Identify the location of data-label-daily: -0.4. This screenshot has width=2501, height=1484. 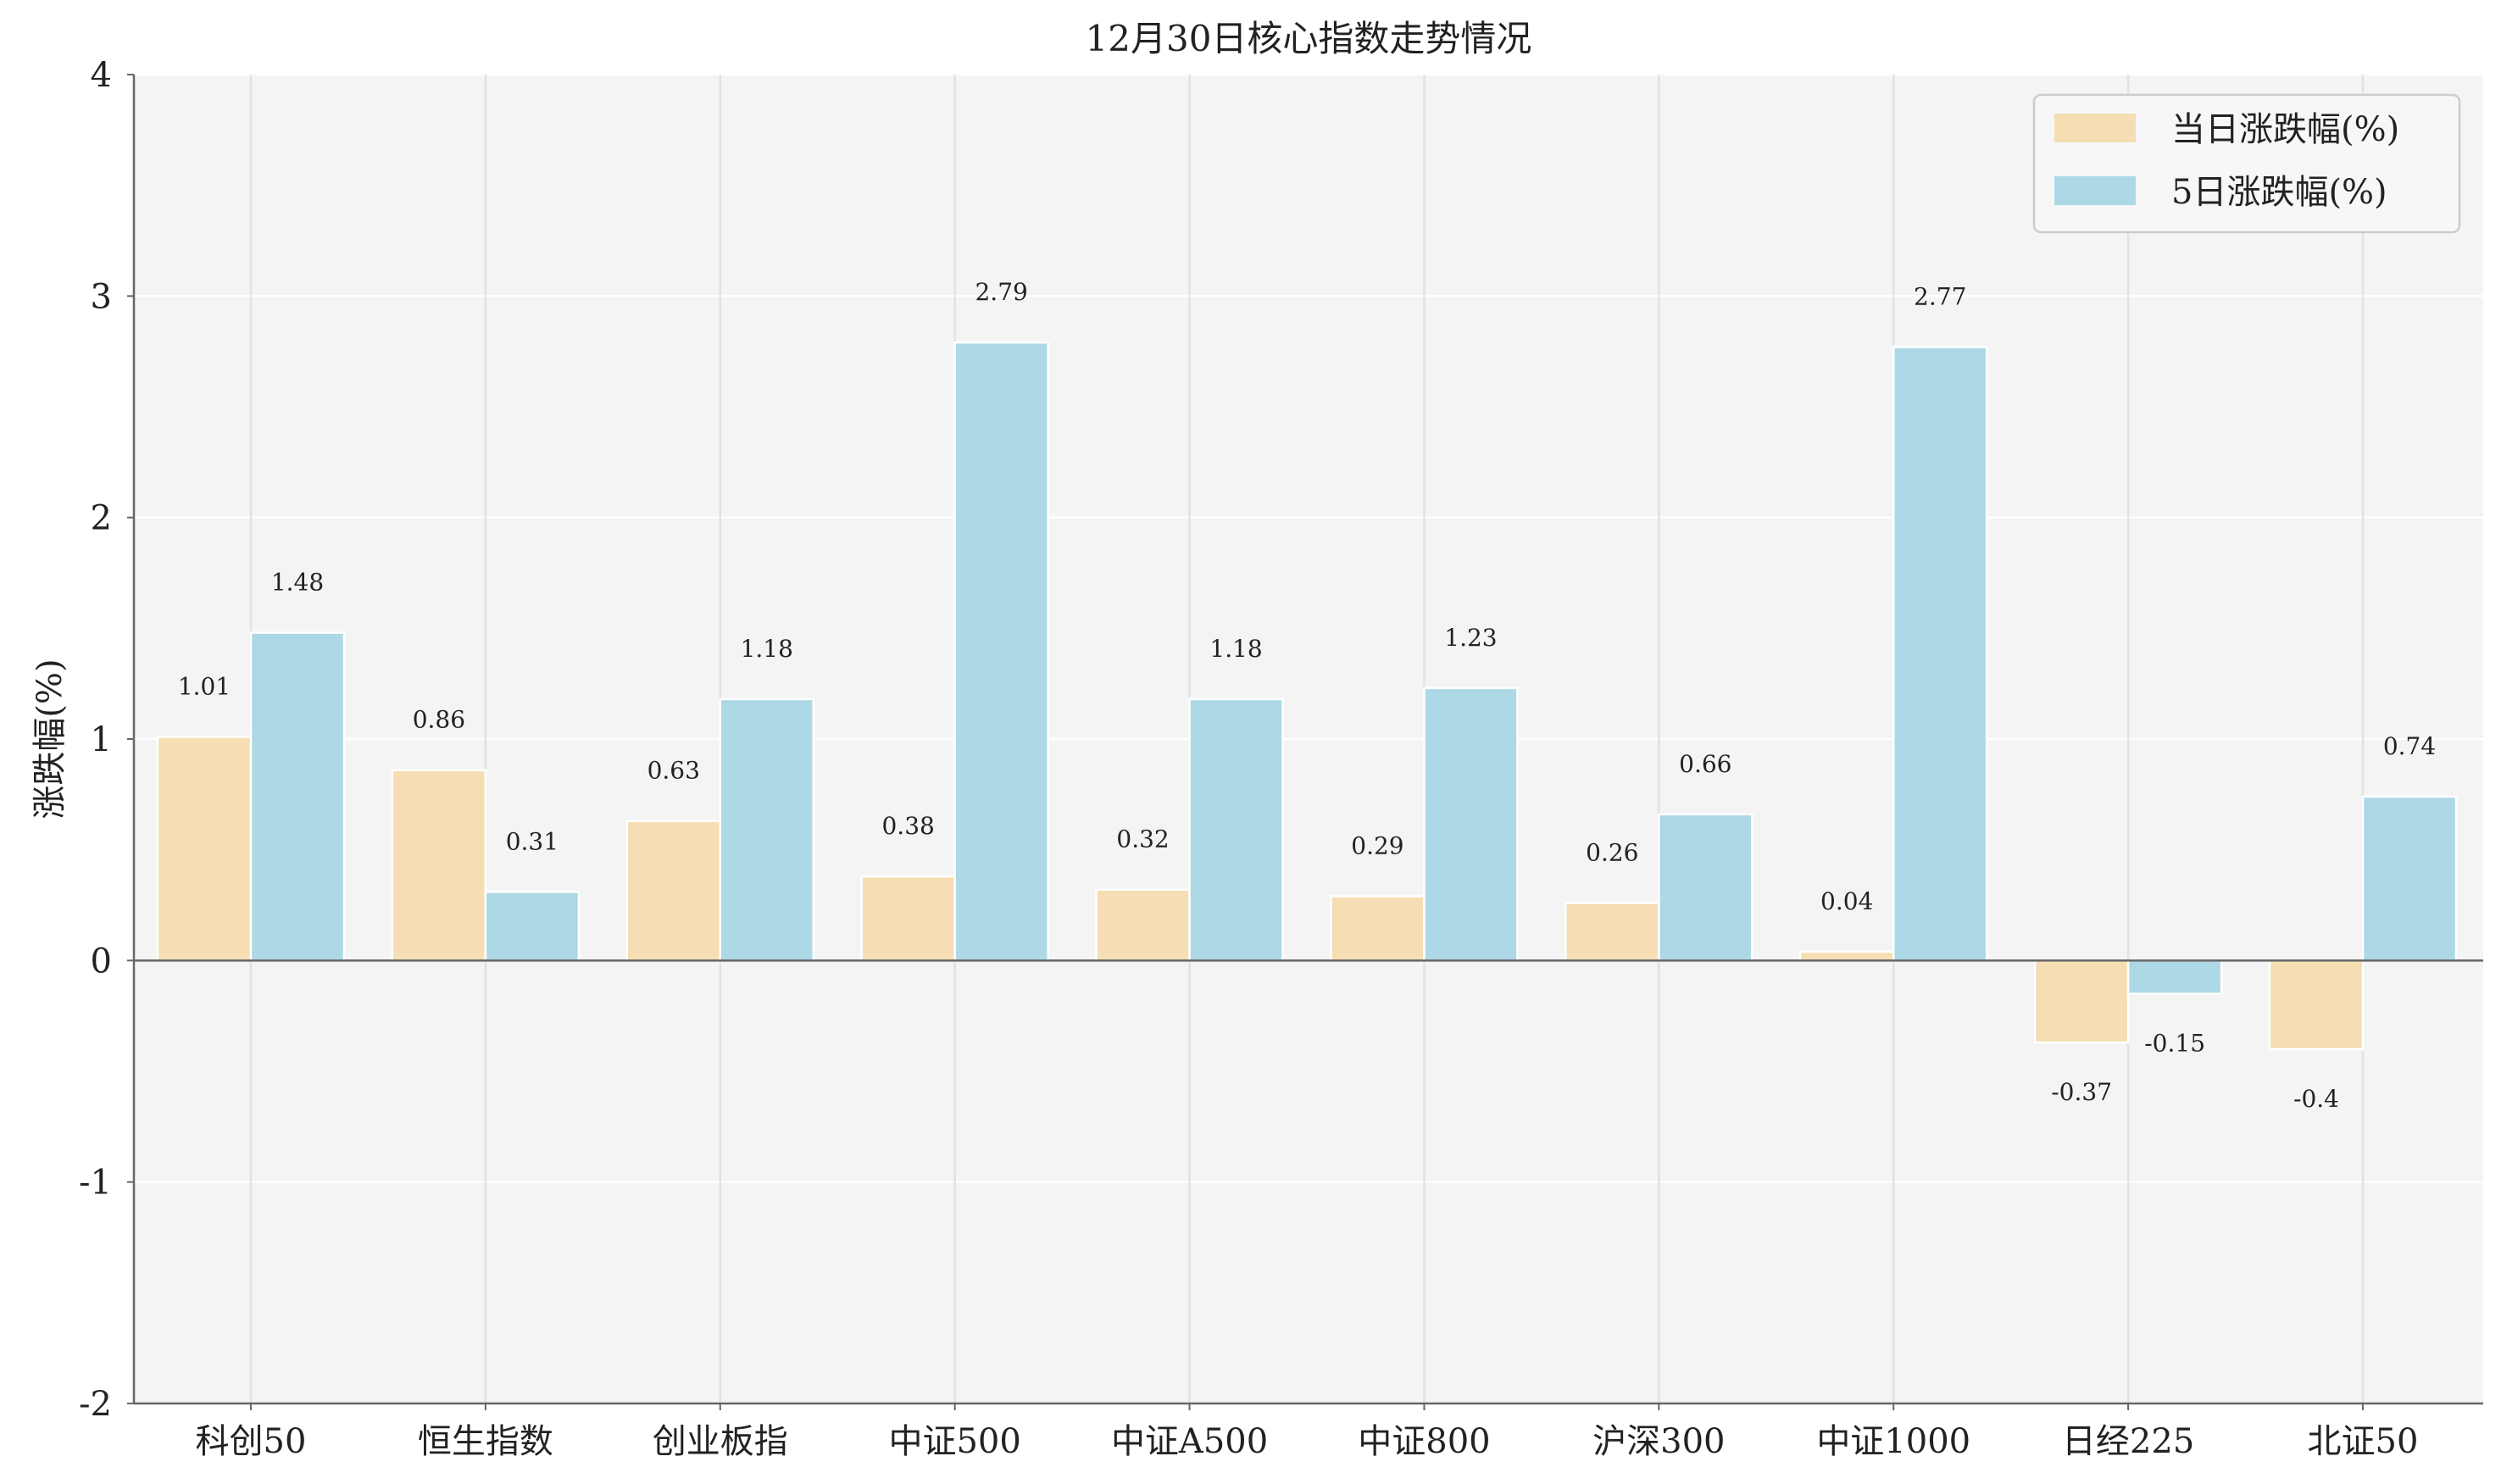
(2316, 1099).